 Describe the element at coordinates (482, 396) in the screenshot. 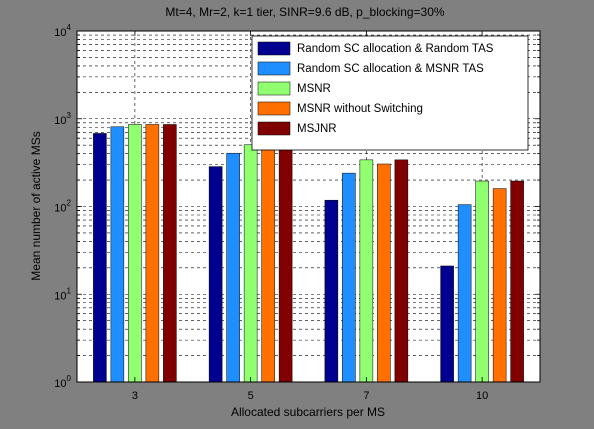

I see `x-tick-label: 10` at that location.